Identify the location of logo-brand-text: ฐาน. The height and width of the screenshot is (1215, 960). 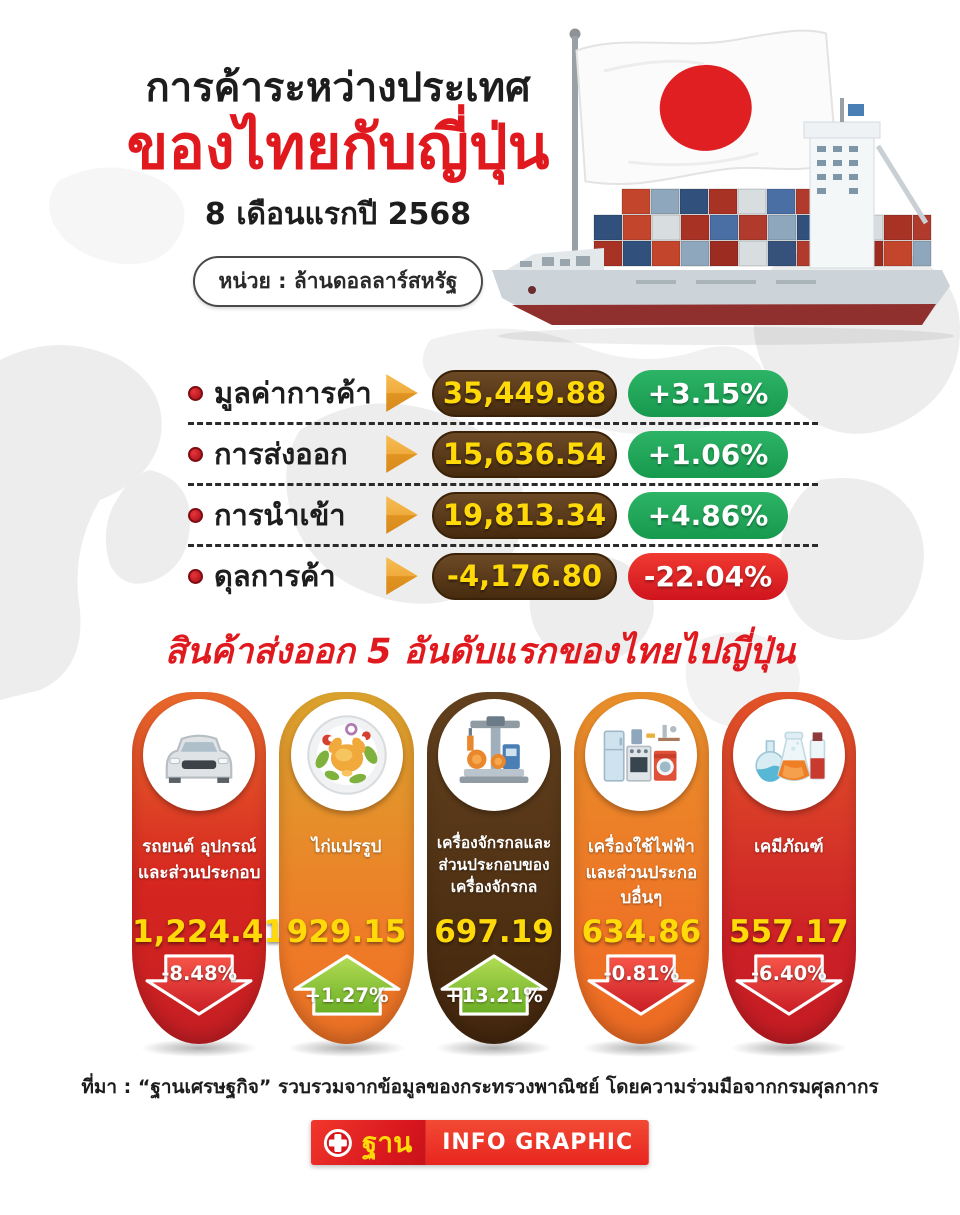
(387, 1142).